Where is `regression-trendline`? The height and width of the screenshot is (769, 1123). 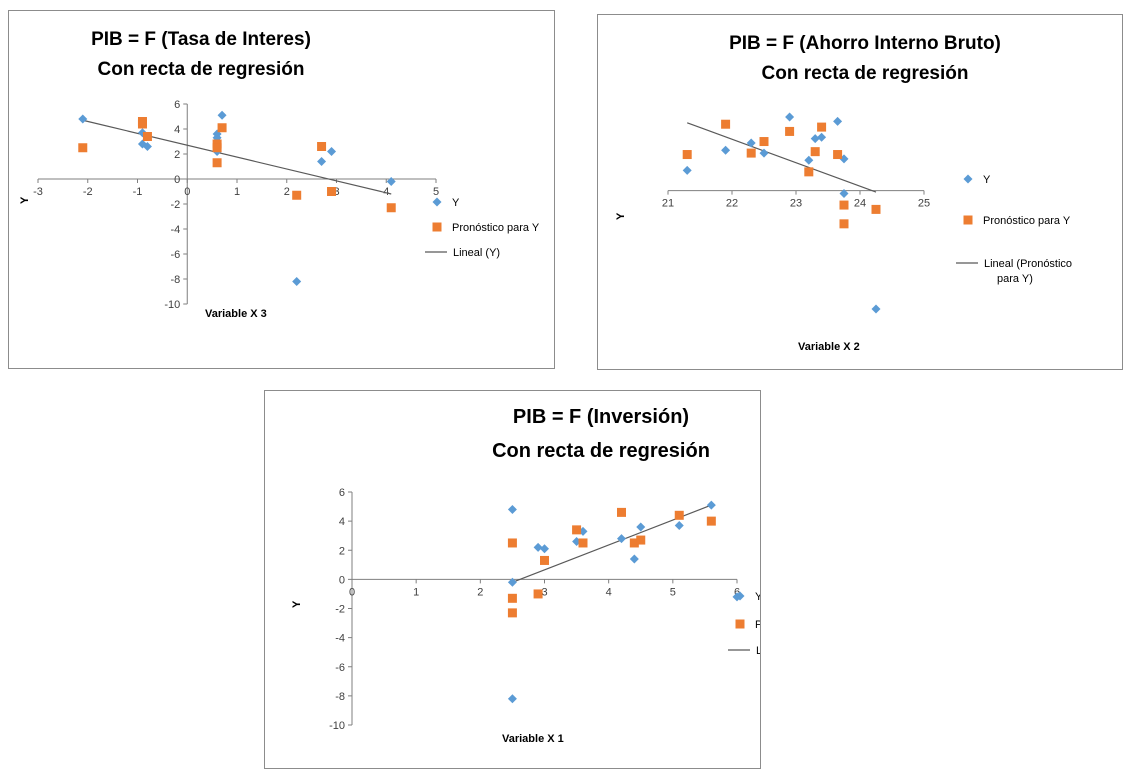
regression-trendline is located at coordinates (781, 157).